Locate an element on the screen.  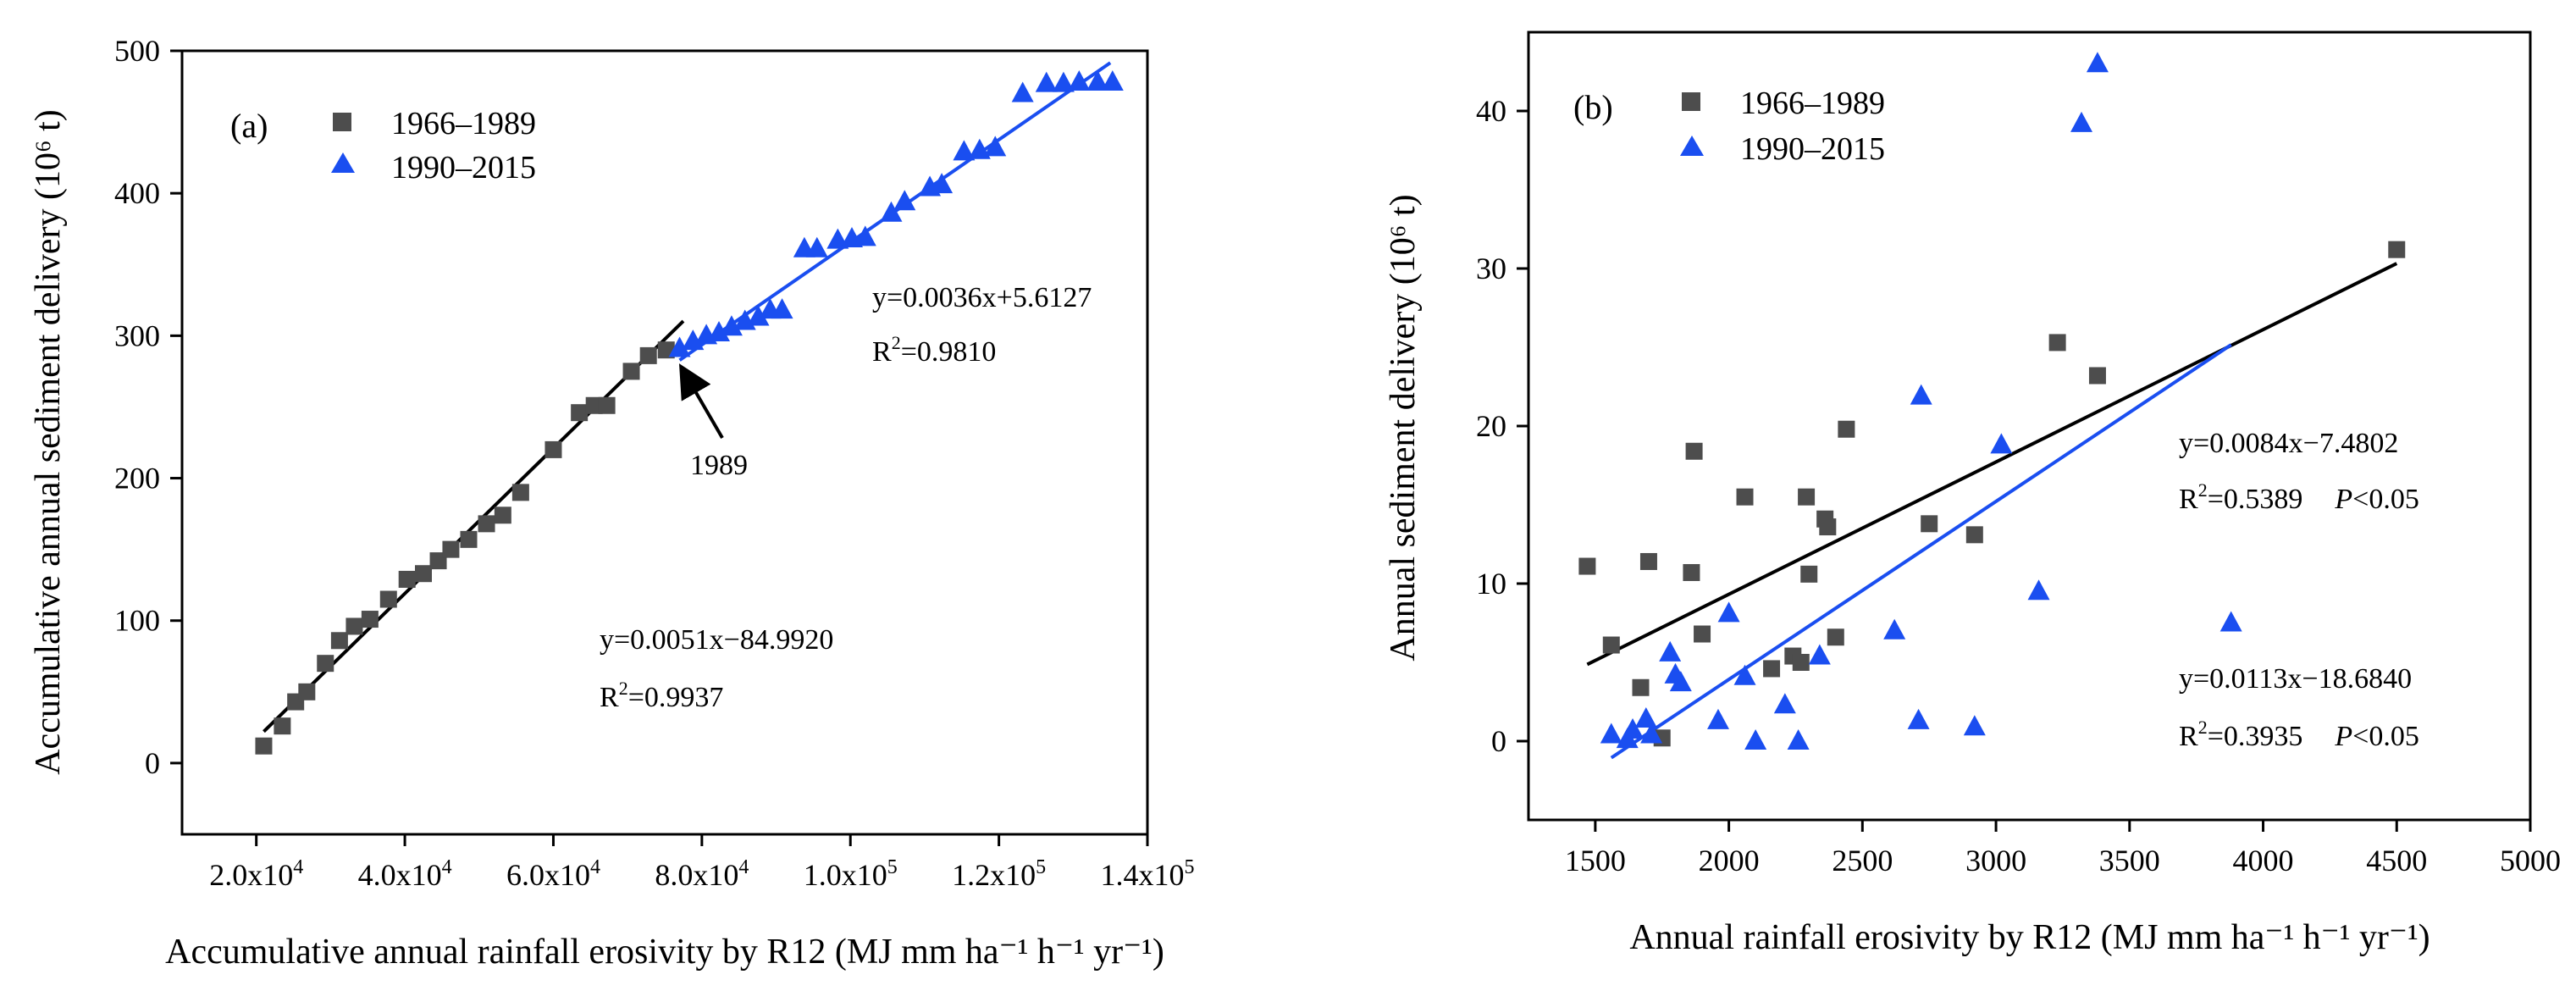
x-tick-label-b-4: 3500 is located at coordinates (2129, 861).